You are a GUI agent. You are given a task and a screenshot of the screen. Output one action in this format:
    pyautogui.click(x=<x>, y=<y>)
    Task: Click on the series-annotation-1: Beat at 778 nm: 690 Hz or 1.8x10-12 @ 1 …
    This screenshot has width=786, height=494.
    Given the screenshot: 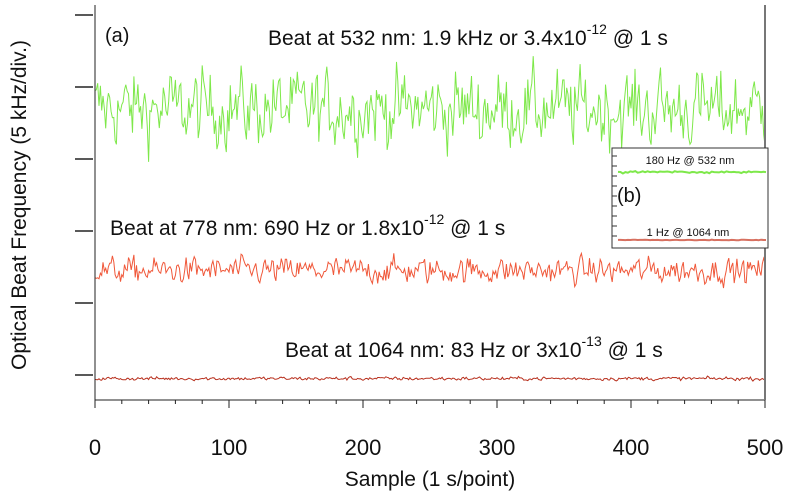 What is the action you would take?
    pyautogui.click(x=307, y=225)
    